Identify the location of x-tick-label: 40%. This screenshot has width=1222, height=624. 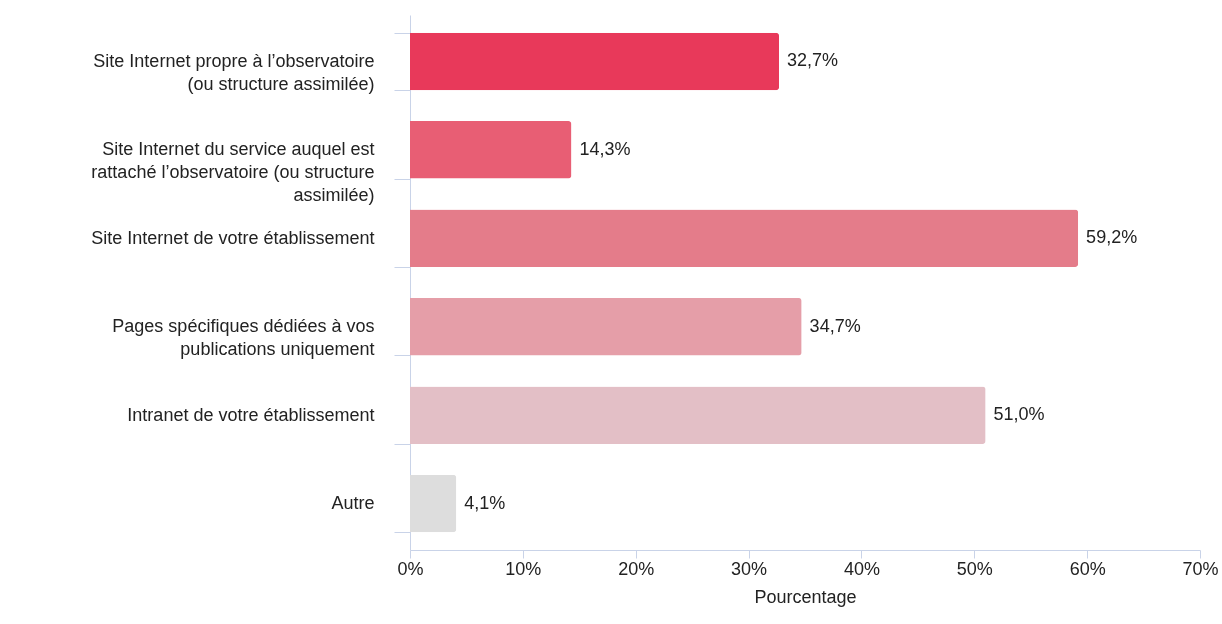
(861, 568).